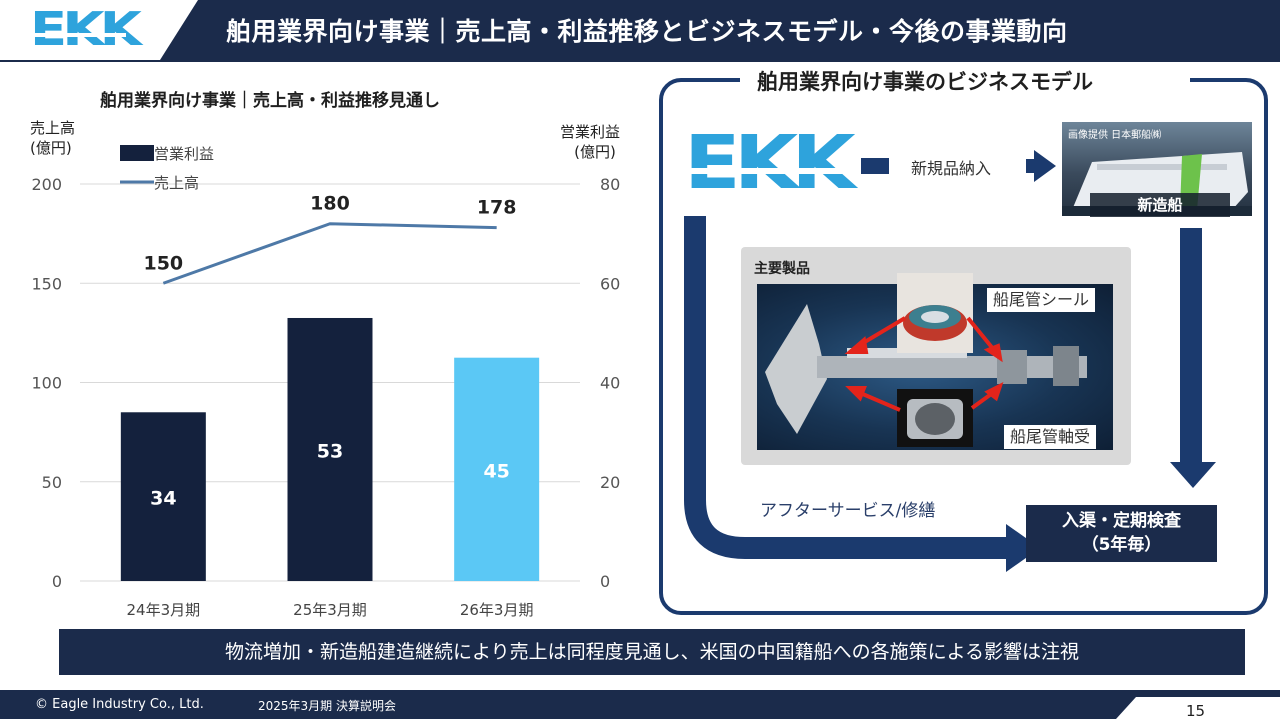  I want to click on category-label: 26年3月期, so click(497, 610).